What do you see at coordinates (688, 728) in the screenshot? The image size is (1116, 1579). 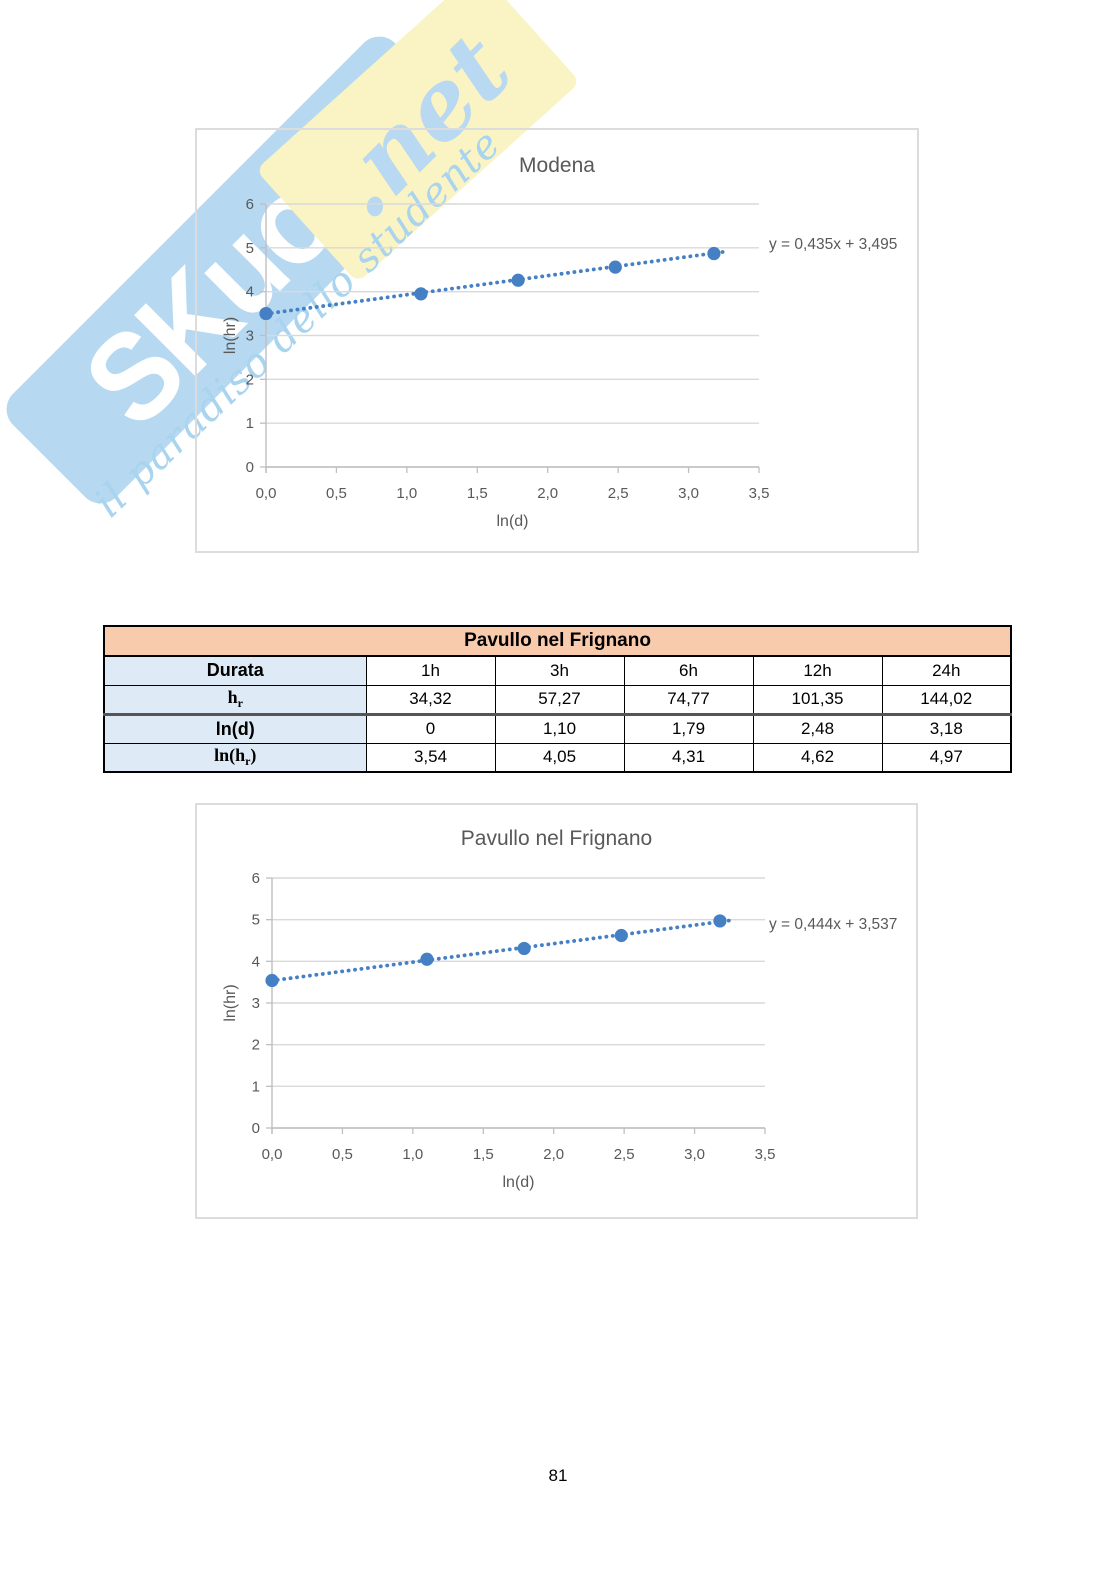 I see `table-cell: 1,79` at bounding box center [688, 728].